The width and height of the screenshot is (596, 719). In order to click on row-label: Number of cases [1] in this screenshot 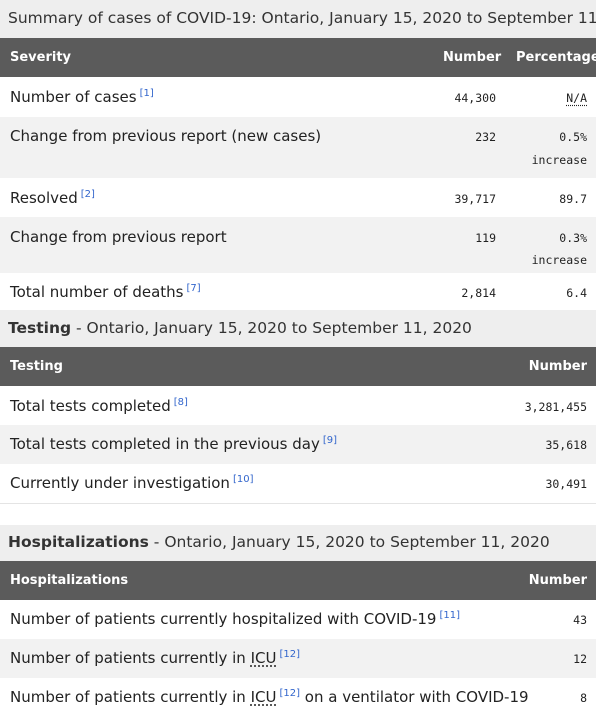, I will do `click(82, 97)`.